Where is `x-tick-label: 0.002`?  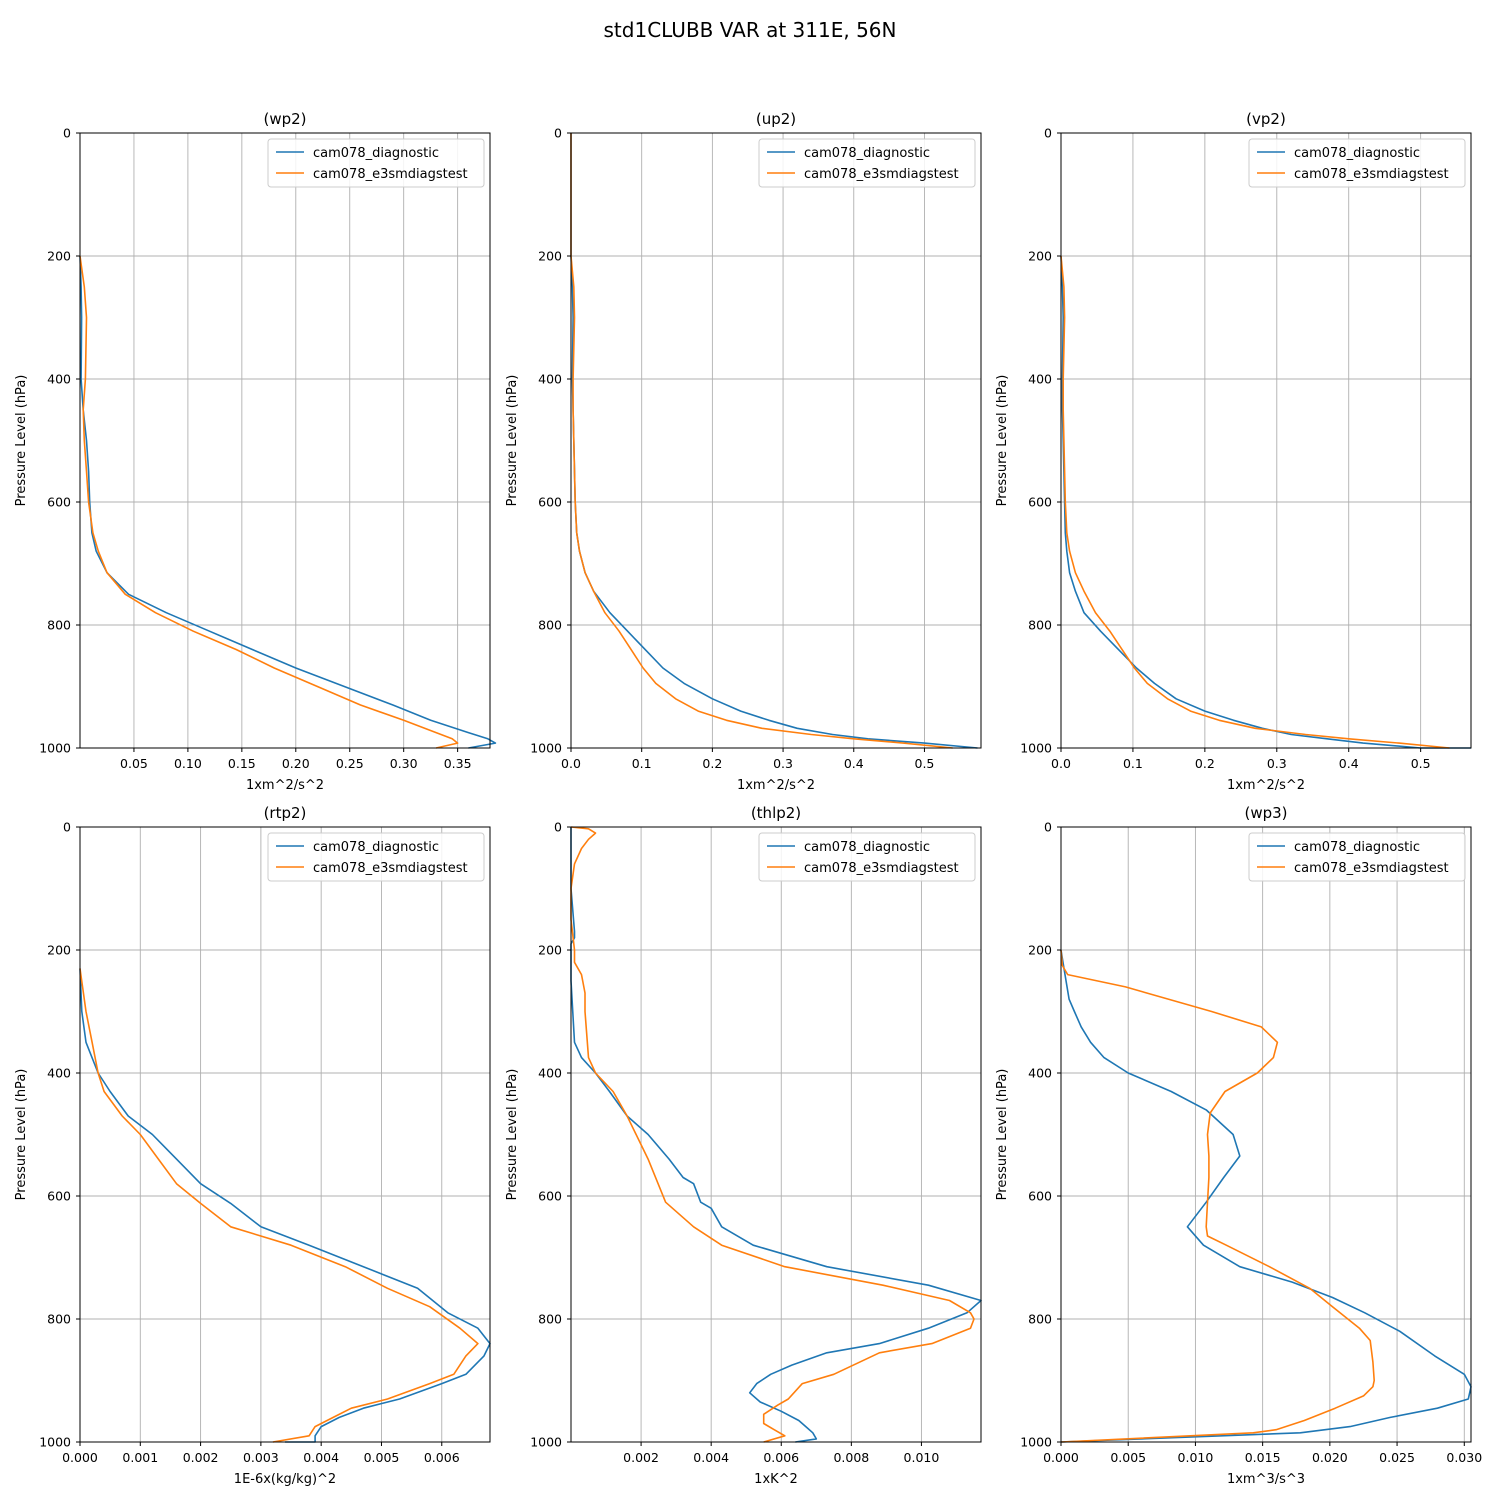 x-tick-label: 0.002 is located at coordinates (641, 1457).